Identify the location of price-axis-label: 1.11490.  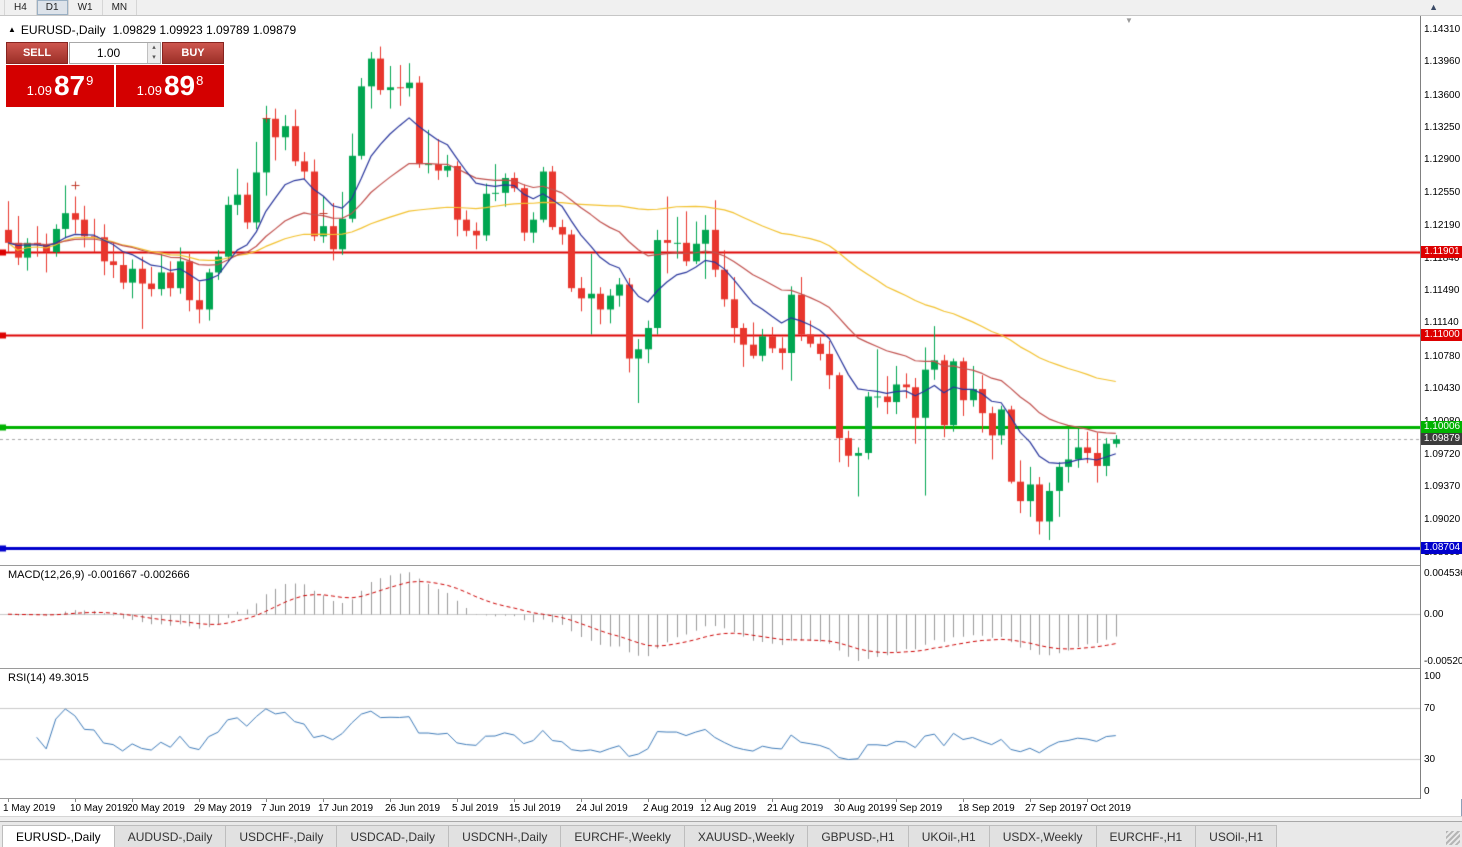
(1442, 290).